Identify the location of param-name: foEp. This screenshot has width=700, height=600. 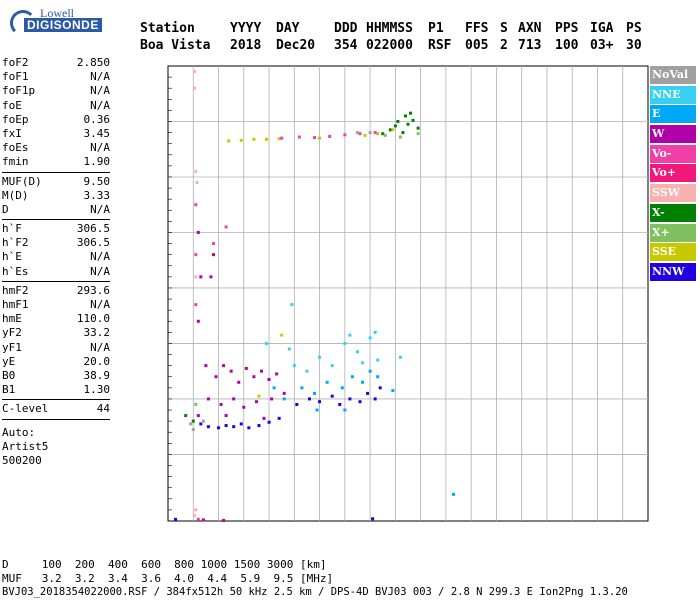
(15, 119).